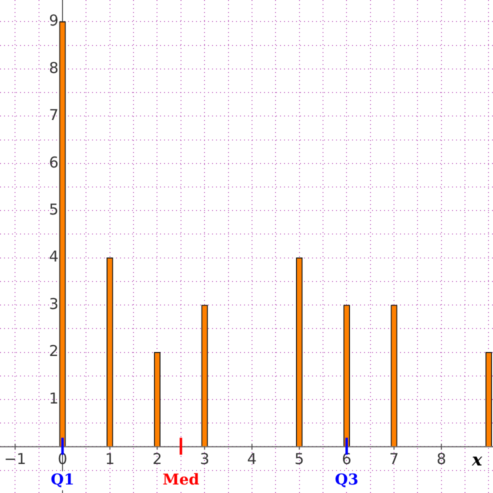 The width and height of the screenshot is (493, 493). Describe the element at coordinates (53, 162) in the screenshot. I see `y-tick-label: 6` at that location.